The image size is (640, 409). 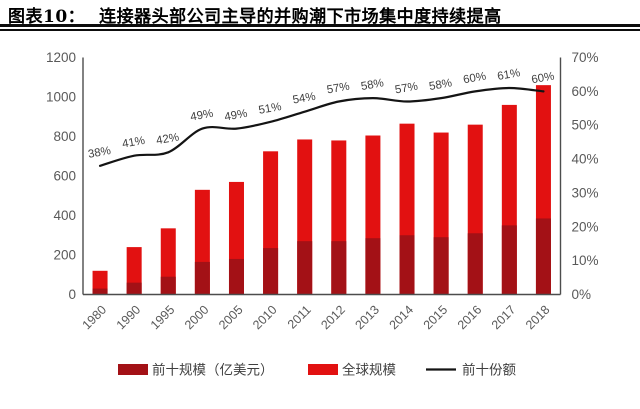 I want to click on share-label-2015: 58%, so click(x=440, y=85).